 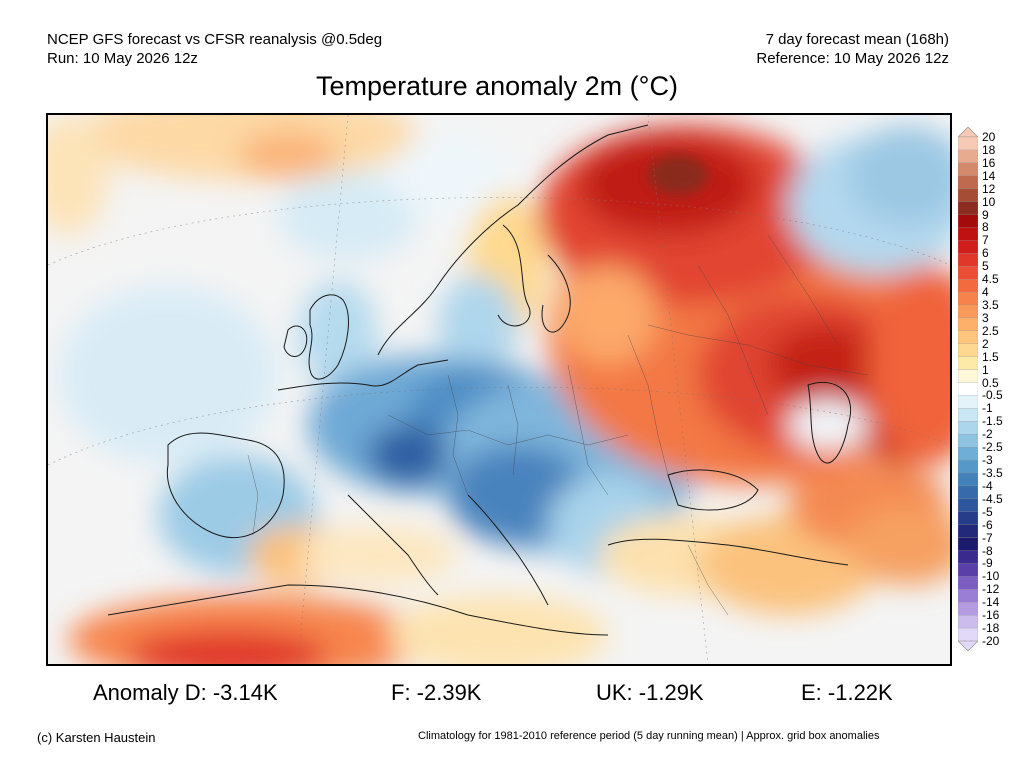 What do you see at coordinates (992, 473) in the screenshot?
I see `colorbar-label: -3.5` at bounding box center [992, 473].